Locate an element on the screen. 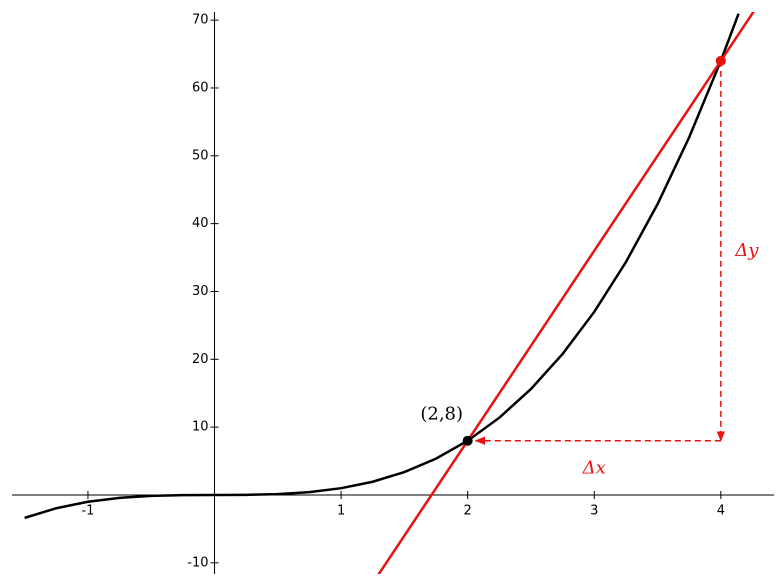 Image resolution: width=784 pixels, height=588 pixels. x-tick-label: 2 is located at coordinates (468, 510).